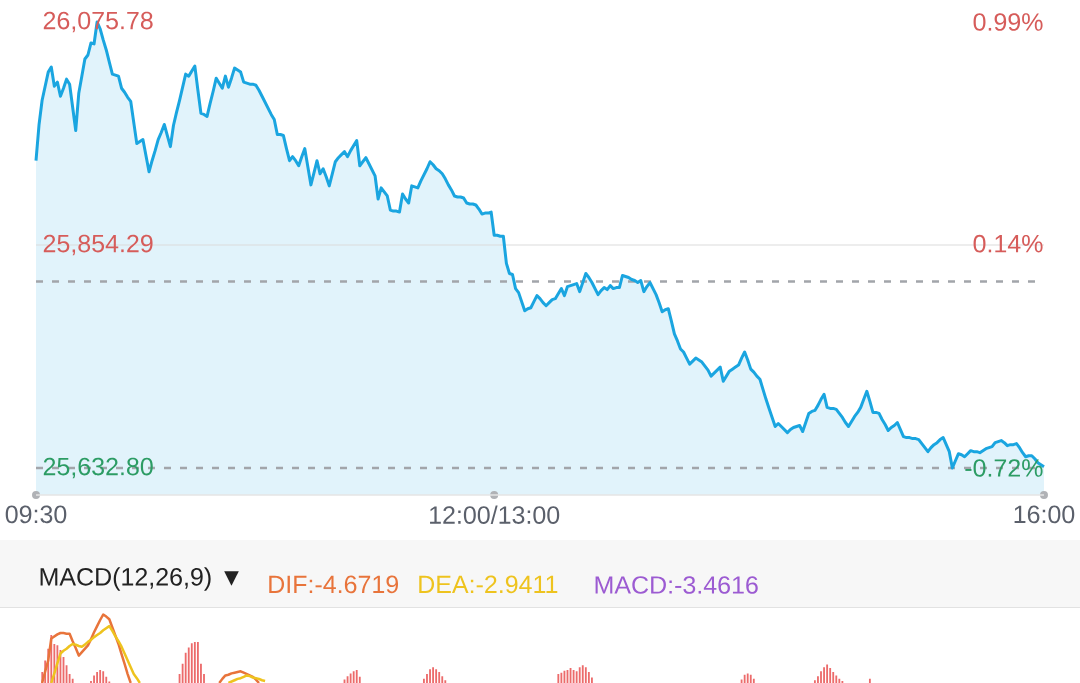 The image size is (1080, 683). What do you see at coordinates (139, 579) in the screenshot?
I see `chart-title: MACD(12,26,9) ▼` at bounding box center [139, 579].